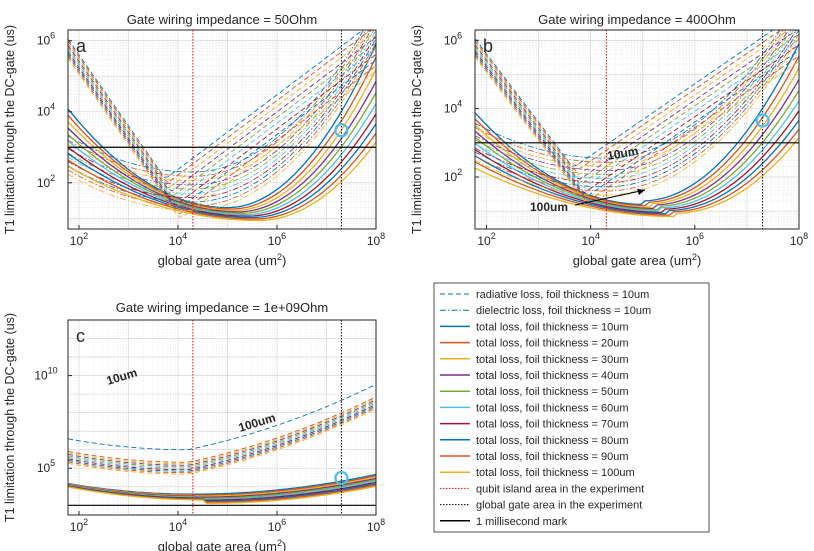 The width and height of the screenshot is (814, 551). What do you see at coordinates (637, 19) in the screenshot?
I see `panel-title: Gate wiring impedance = 400Ohm` at bounding box center [637, 19].